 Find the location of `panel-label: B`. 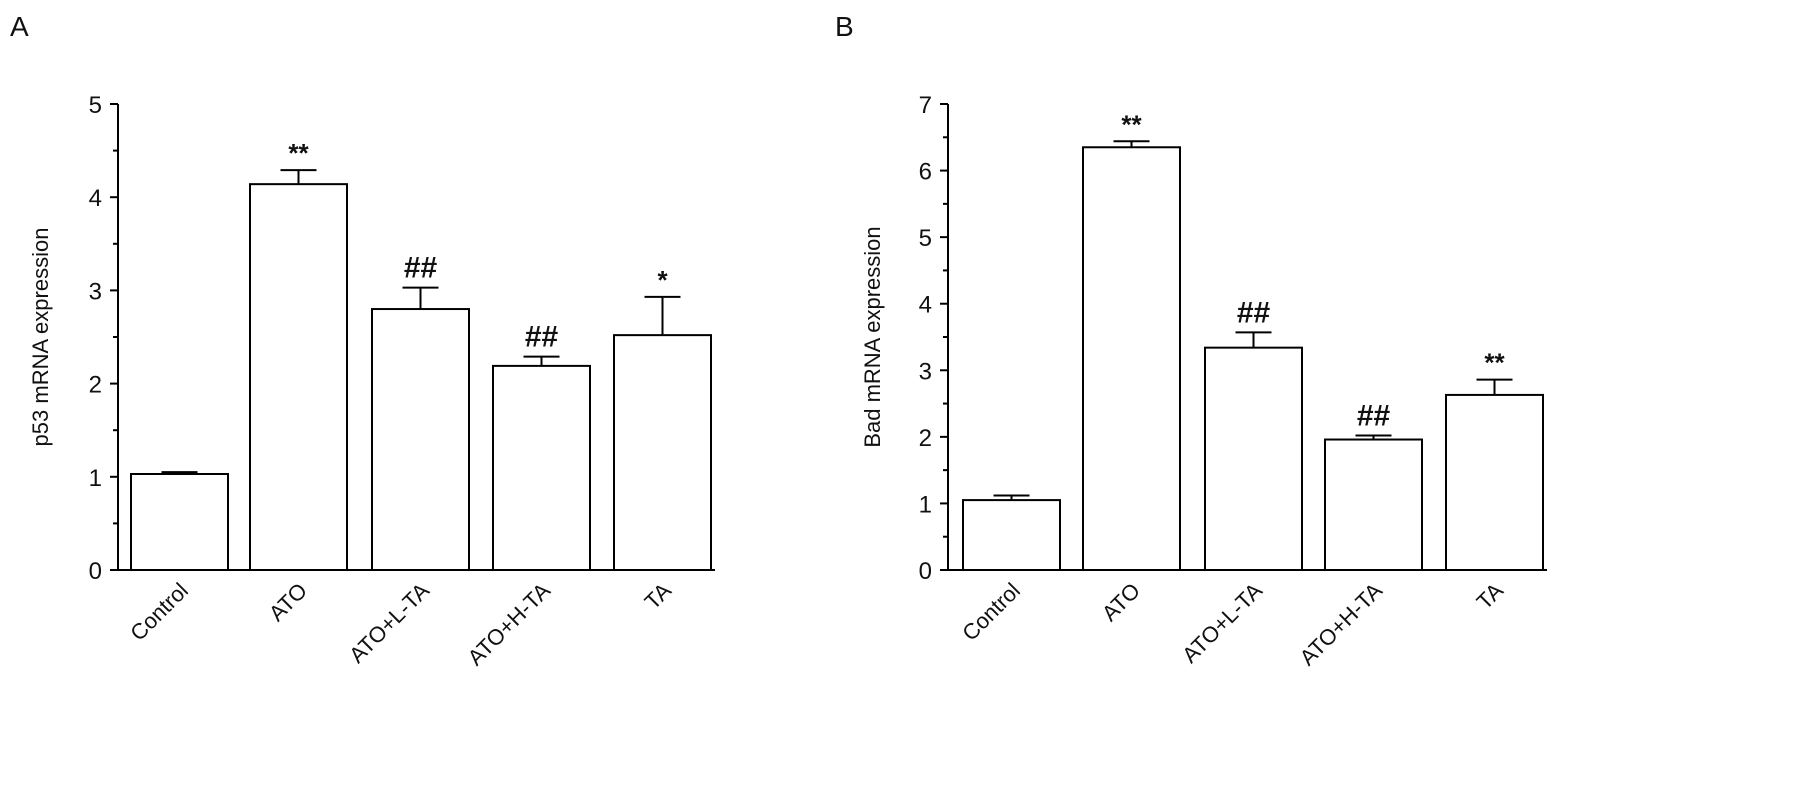

panel-label: B is located at coordinates (844, 26).